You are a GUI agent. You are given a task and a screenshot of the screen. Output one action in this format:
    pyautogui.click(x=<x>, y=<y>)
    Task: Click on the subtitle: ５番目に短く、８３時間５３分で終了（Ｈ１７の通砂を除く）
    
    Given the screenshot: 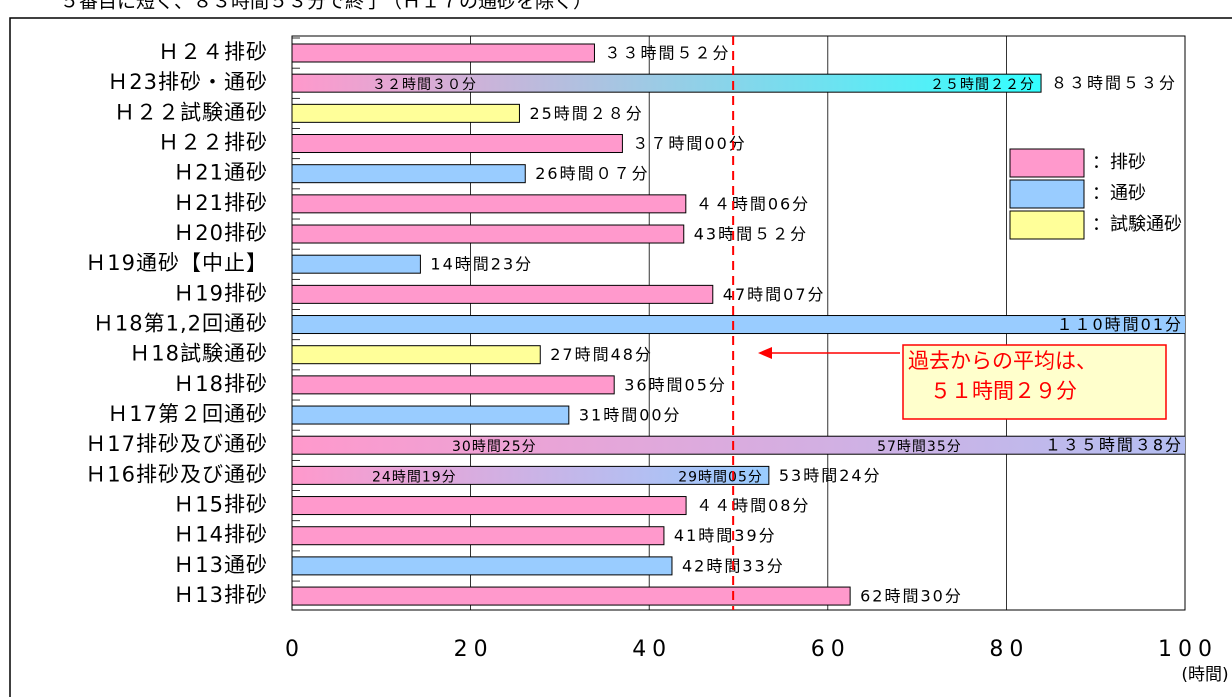 What is the action you would take?
    pyautogui.click(x=326, y=6)
    